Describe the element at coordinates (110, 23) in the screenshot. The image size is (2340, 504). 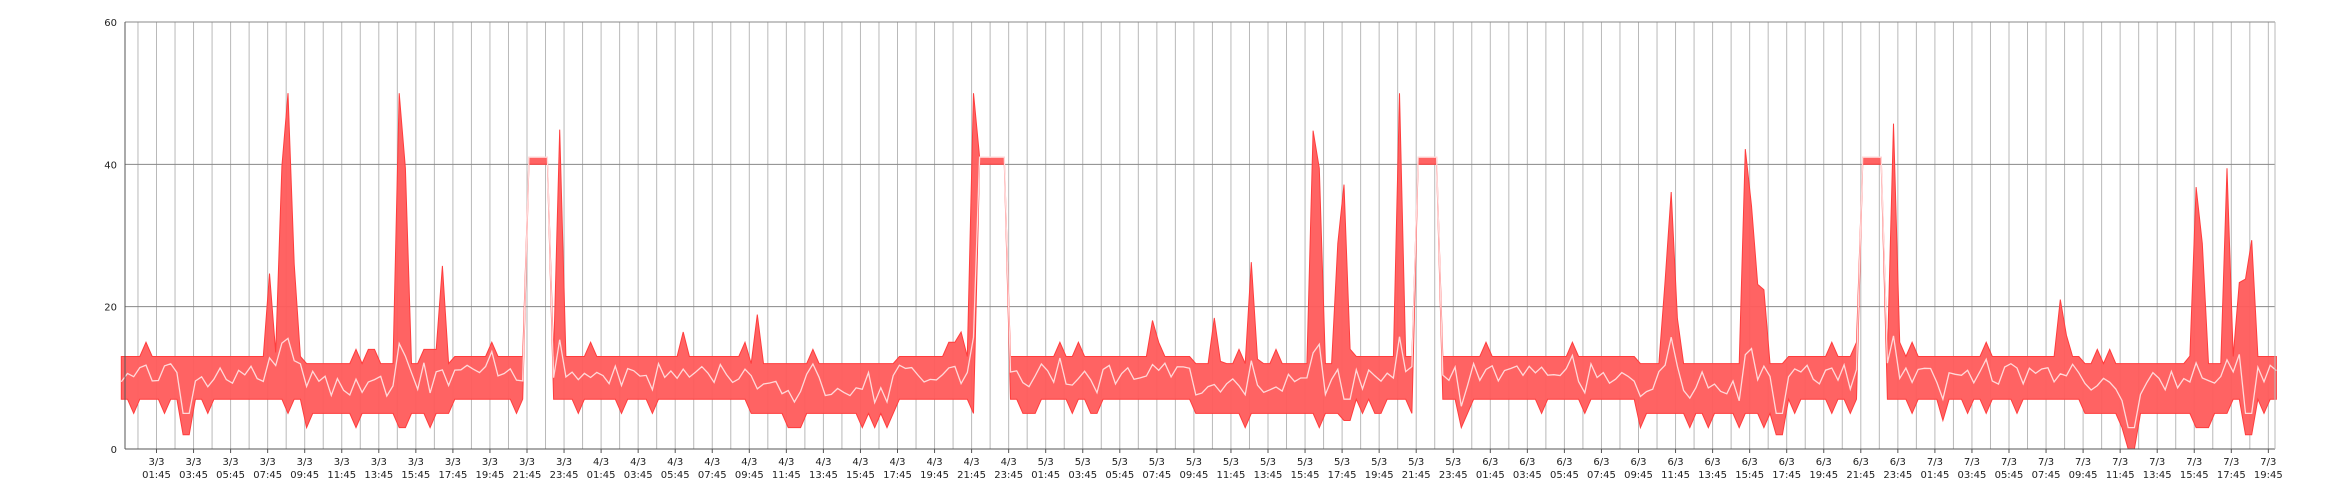
I see `y-tick-label: 60` at that location.